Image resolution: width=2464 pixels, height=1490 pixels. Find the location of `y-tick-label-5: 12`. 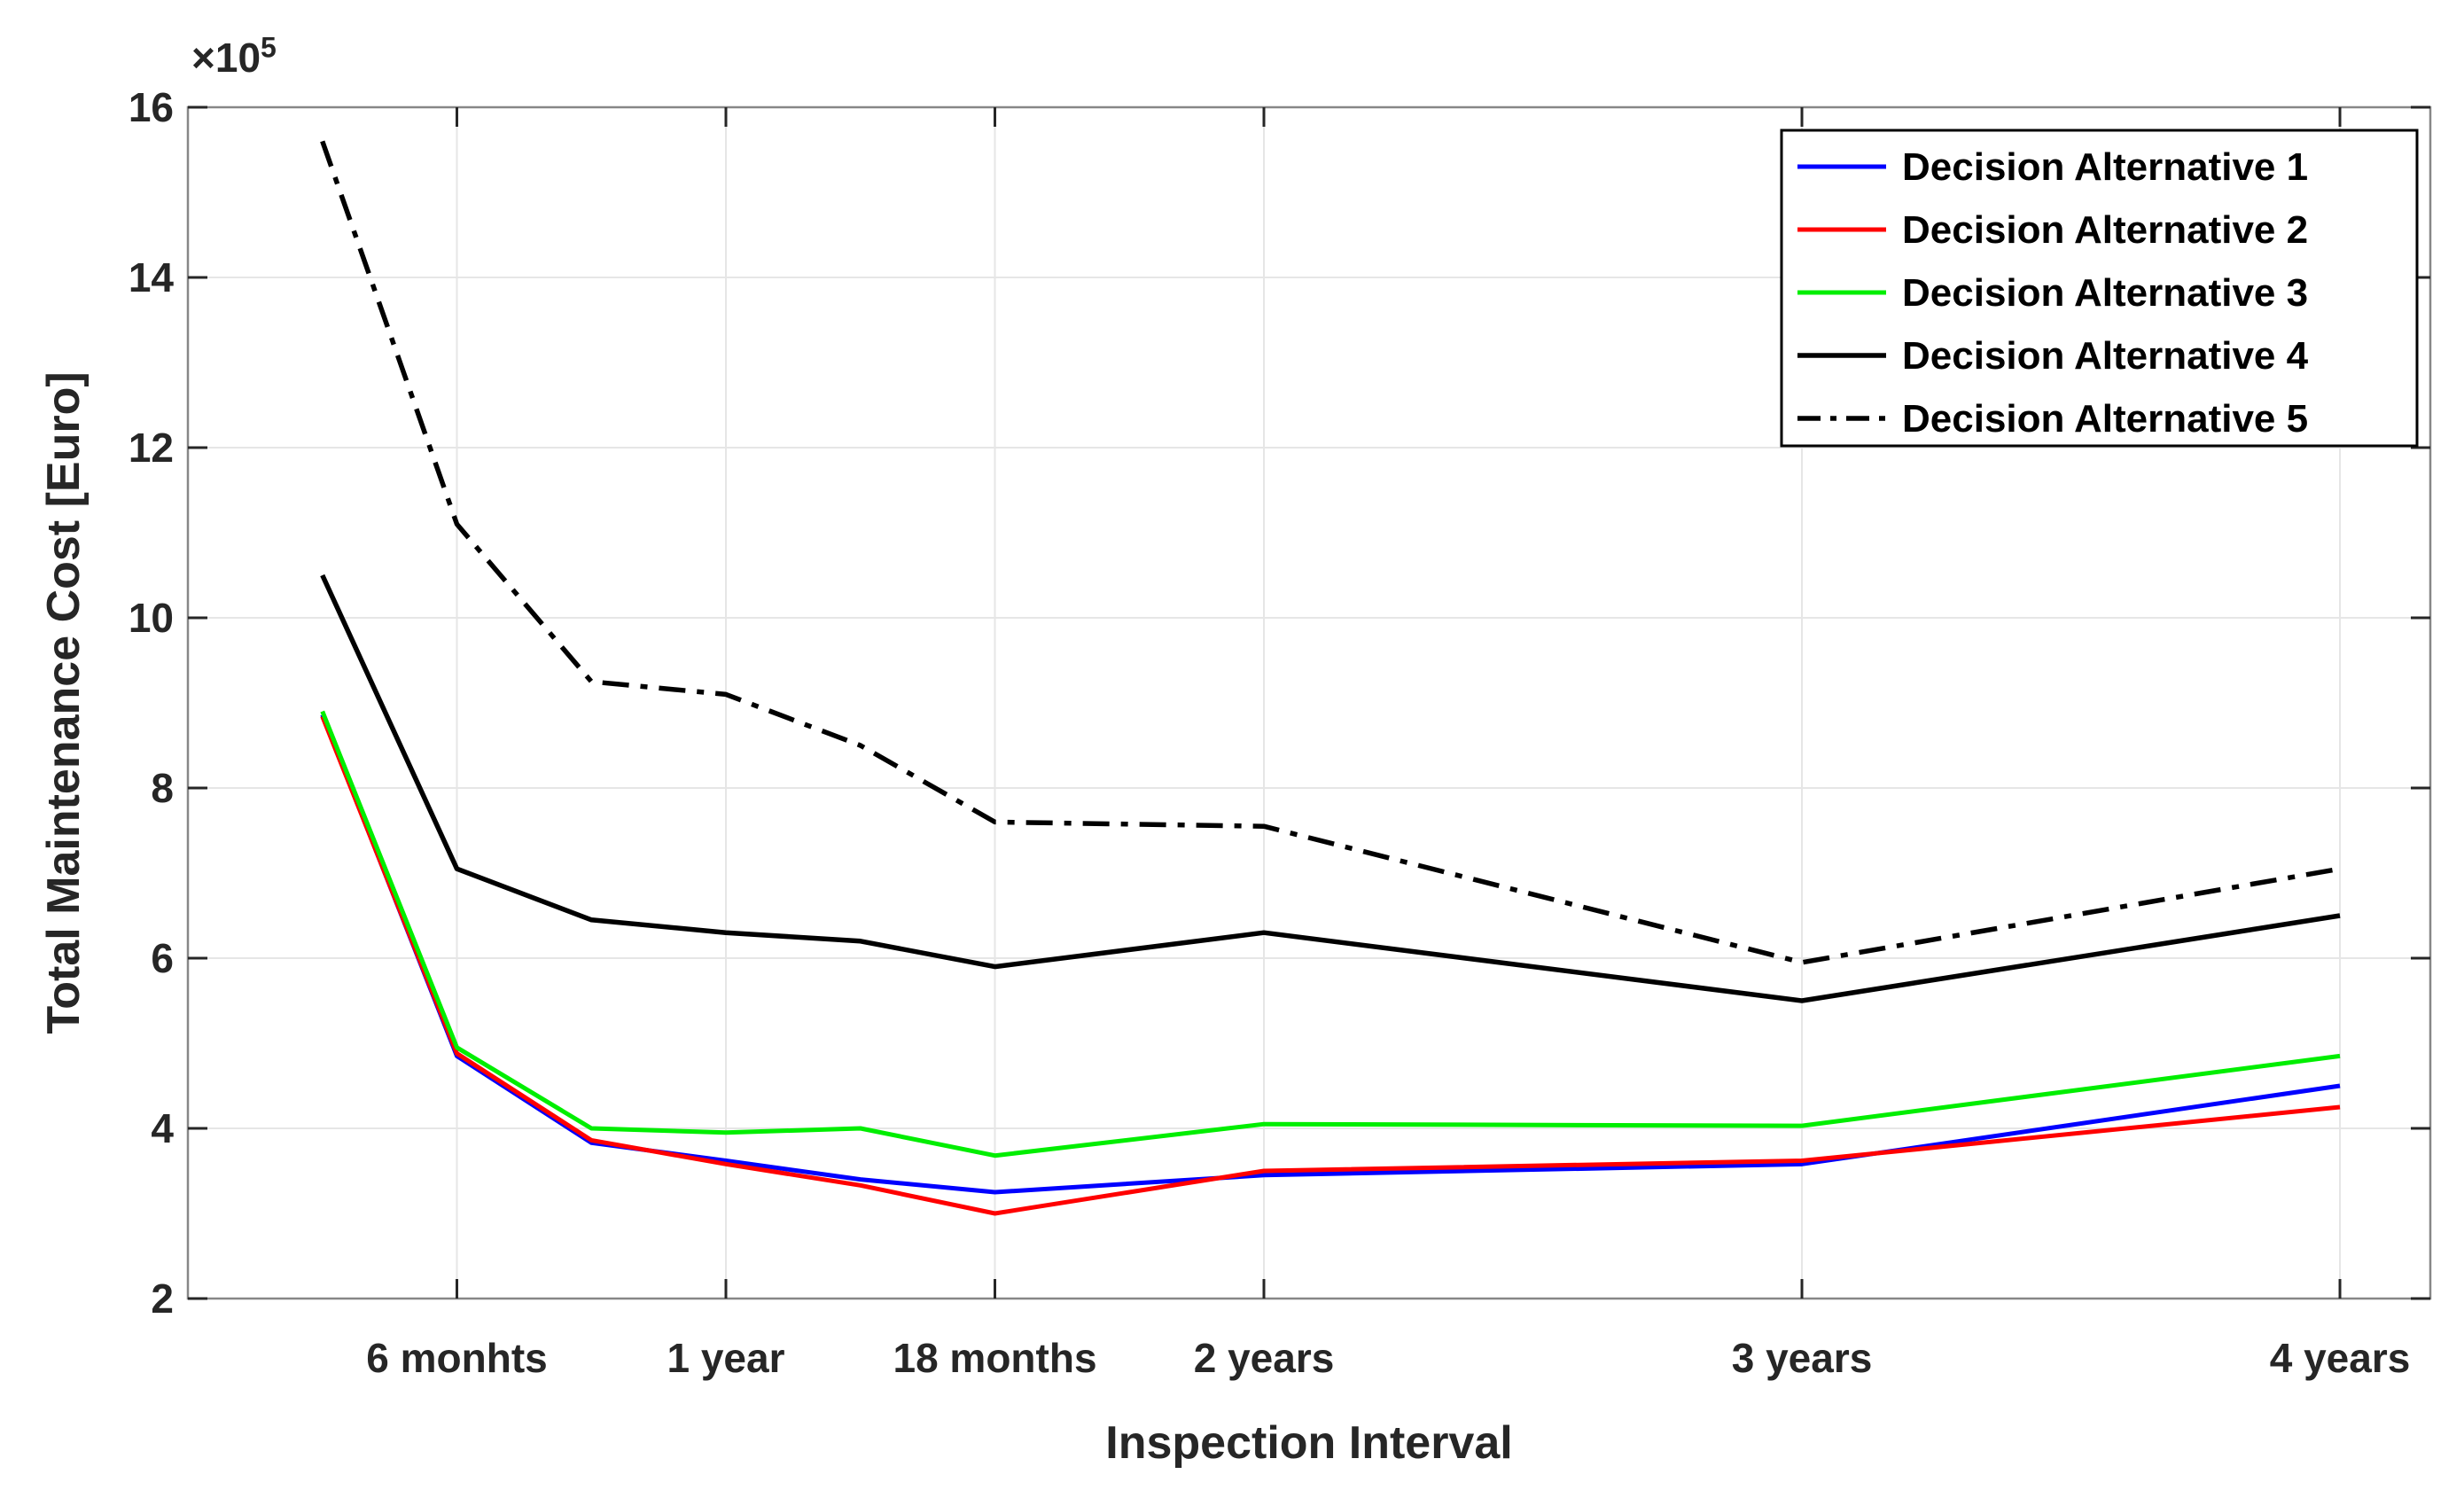

y-tick-label-5: 12 is located at coordinates (151, 448).